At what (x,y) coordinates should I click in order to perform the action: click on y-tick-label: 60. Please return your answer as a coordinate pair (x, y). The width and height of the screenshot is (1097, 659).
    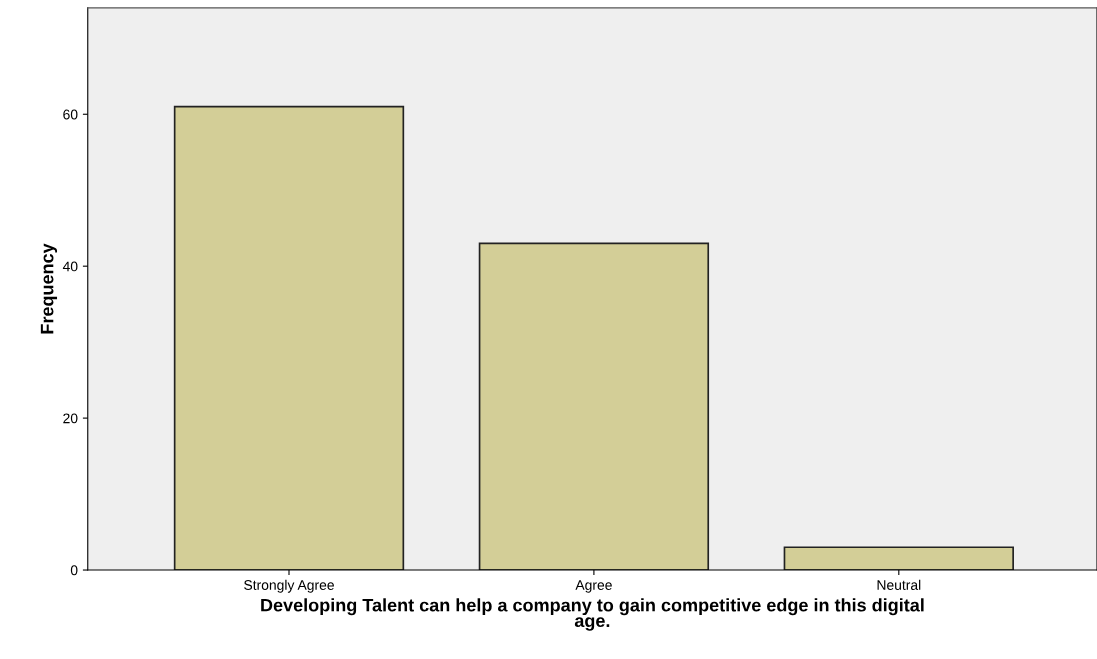
    Looking at the image, I should click on (70, 114).